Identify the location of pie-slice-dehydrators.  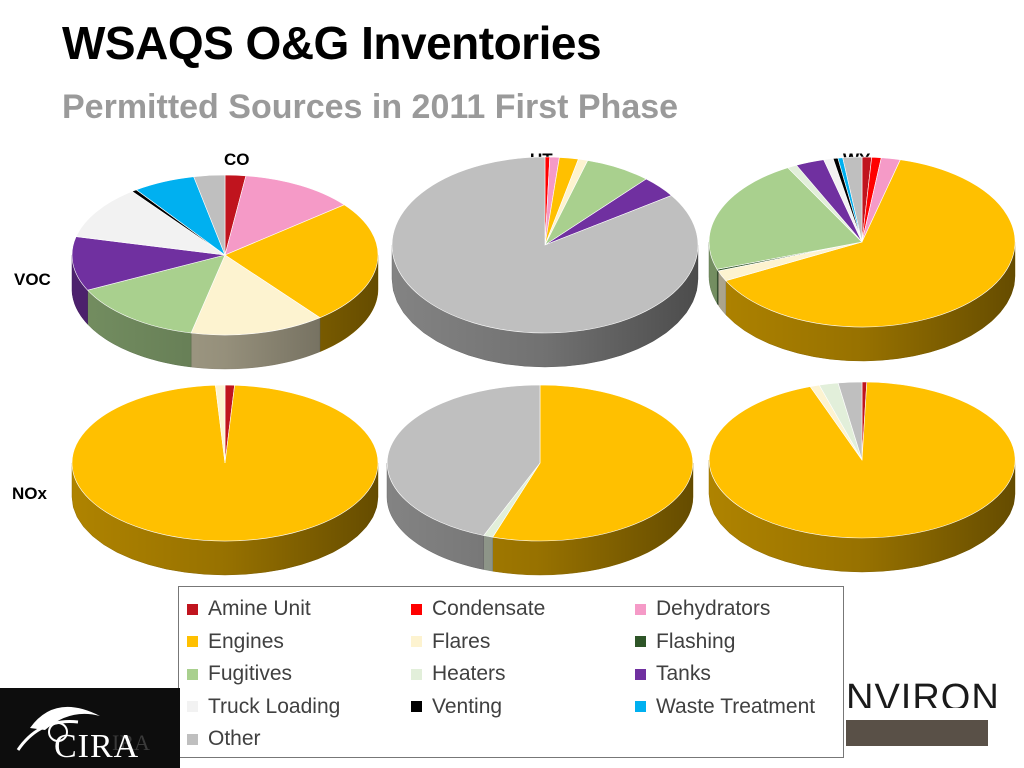
(284, 215).